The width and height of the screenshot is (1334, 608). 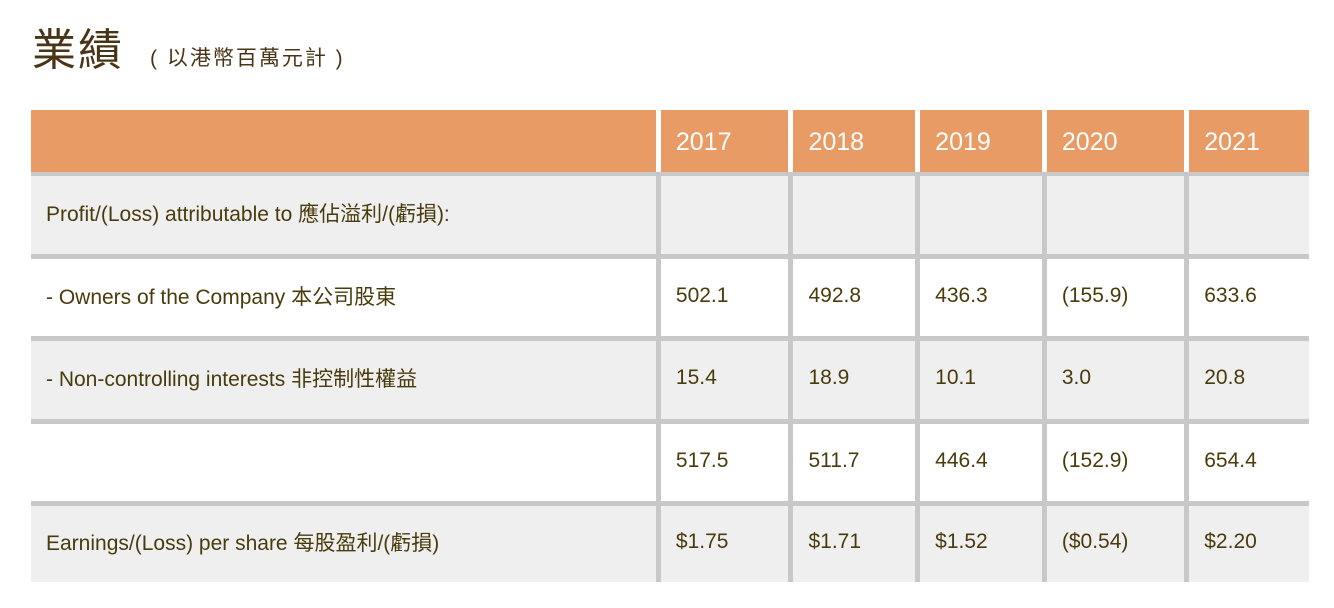 I want to click on row-value: 10.1, so click(x=981, y=380).